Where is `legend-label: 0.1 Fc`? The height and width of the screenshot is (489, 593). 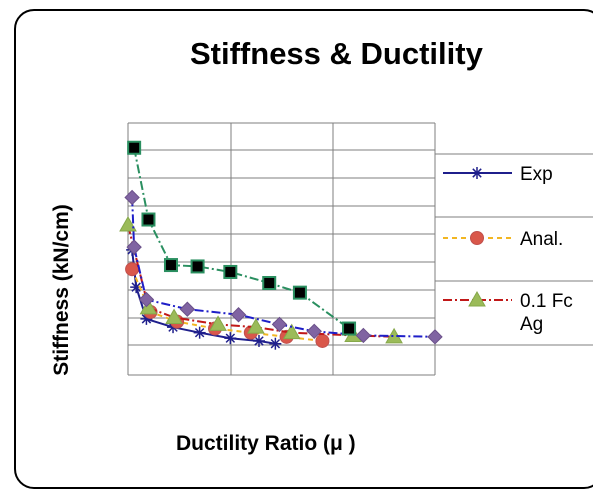
legend-label: 0.1 Fc is located at coordinates (546, 301).